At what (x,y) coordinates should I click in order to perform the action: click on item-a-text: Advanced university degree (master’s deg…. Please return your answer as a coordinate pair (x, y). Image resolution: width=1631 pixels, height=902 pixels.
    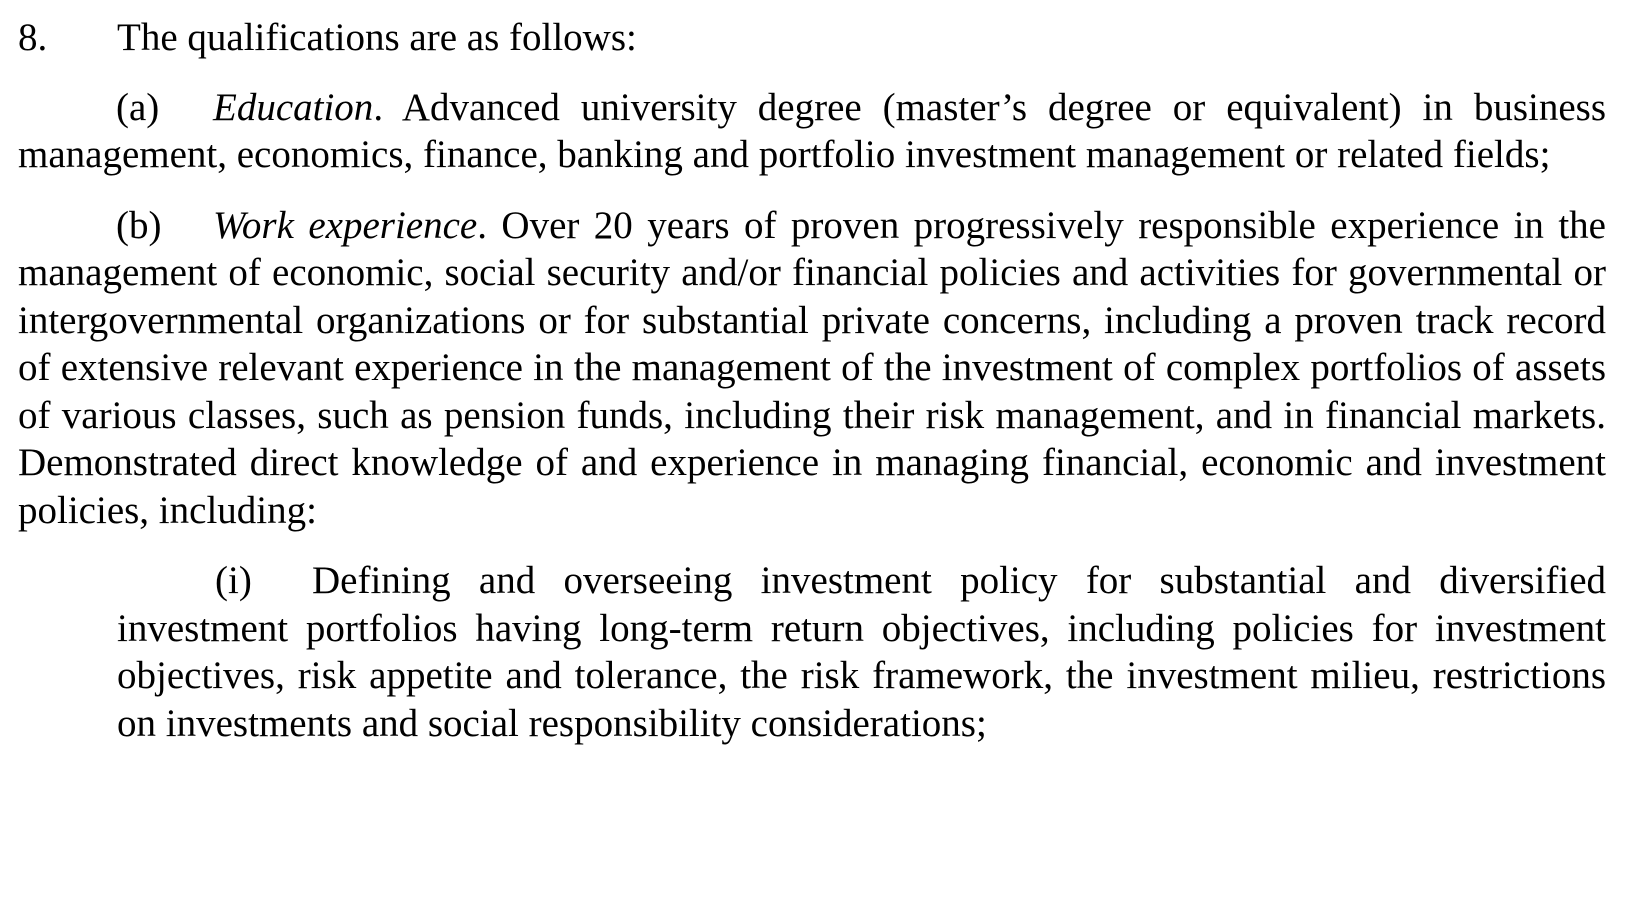
    Looking at the image, I should click on (812, 131).